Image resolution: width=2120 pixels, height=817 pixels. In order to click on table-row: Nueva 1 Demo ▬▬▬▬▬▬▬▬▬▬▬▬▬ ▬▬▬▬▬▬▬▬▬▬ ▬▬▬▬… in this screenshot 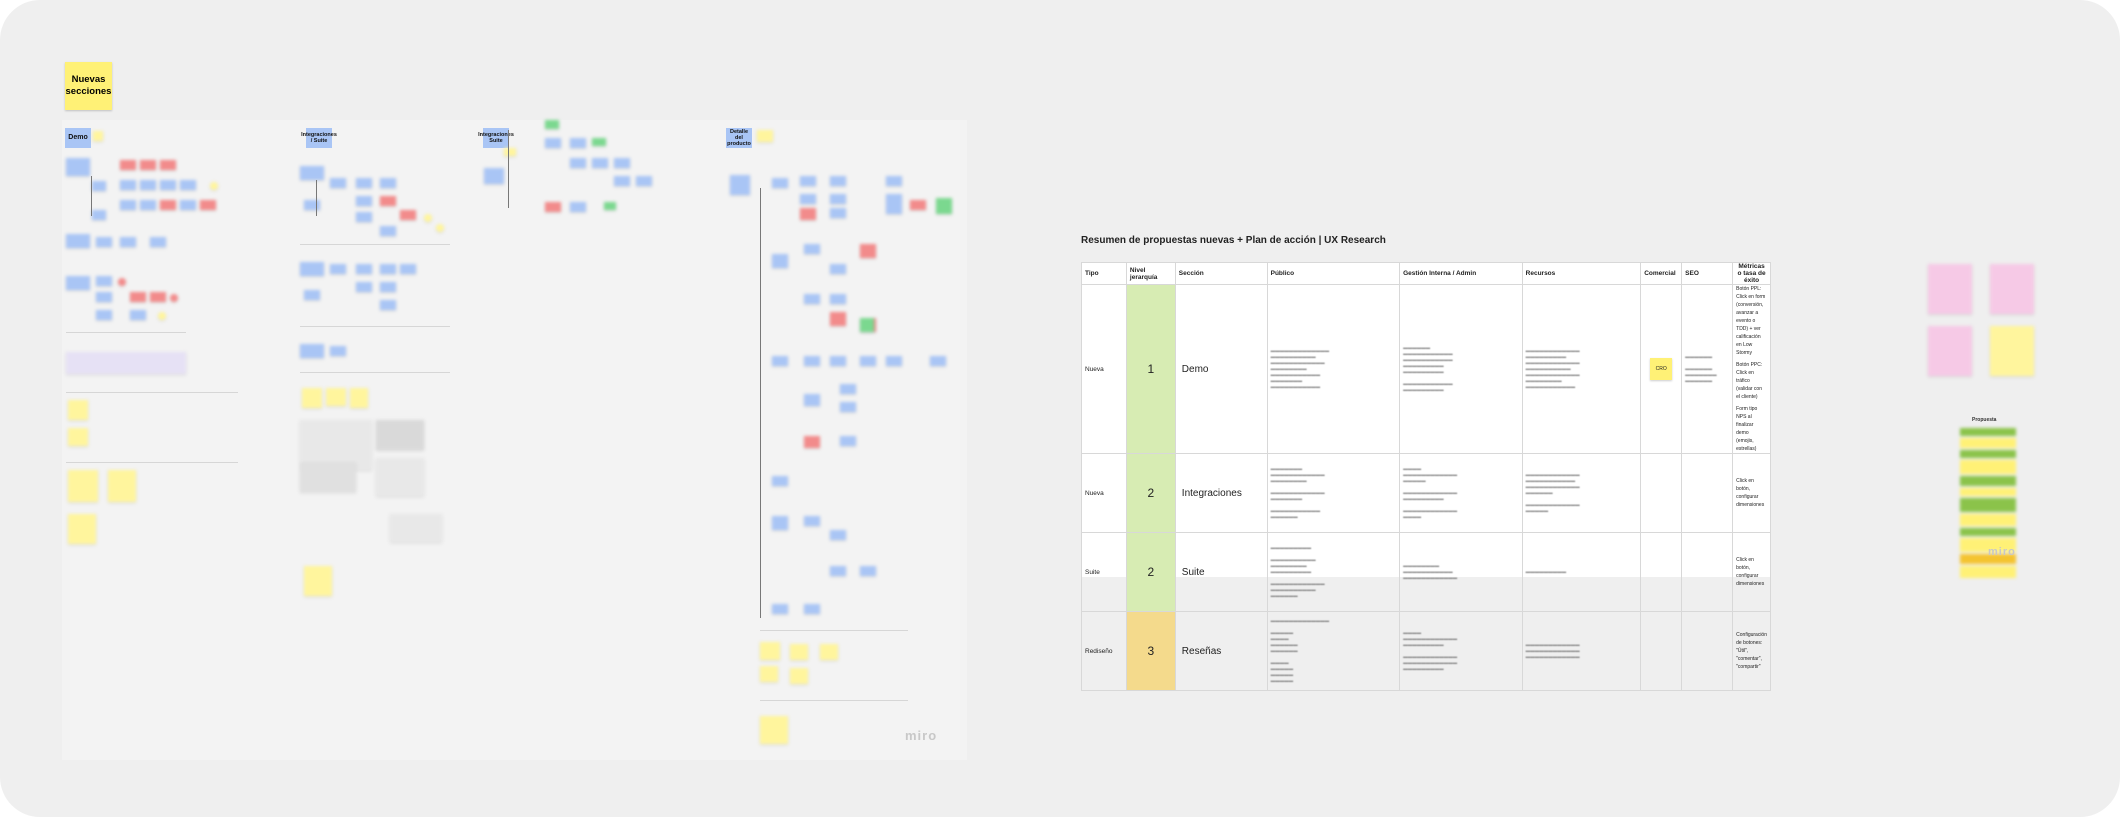, I will do `click(1426, 369)`.